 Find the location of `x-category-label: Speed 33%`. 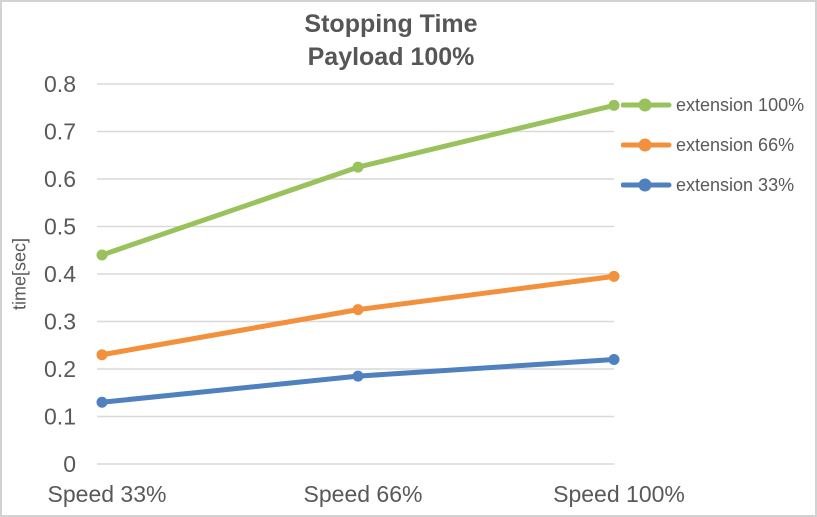

x-category-label: Speed 33% is located at coordinates (107, 494).